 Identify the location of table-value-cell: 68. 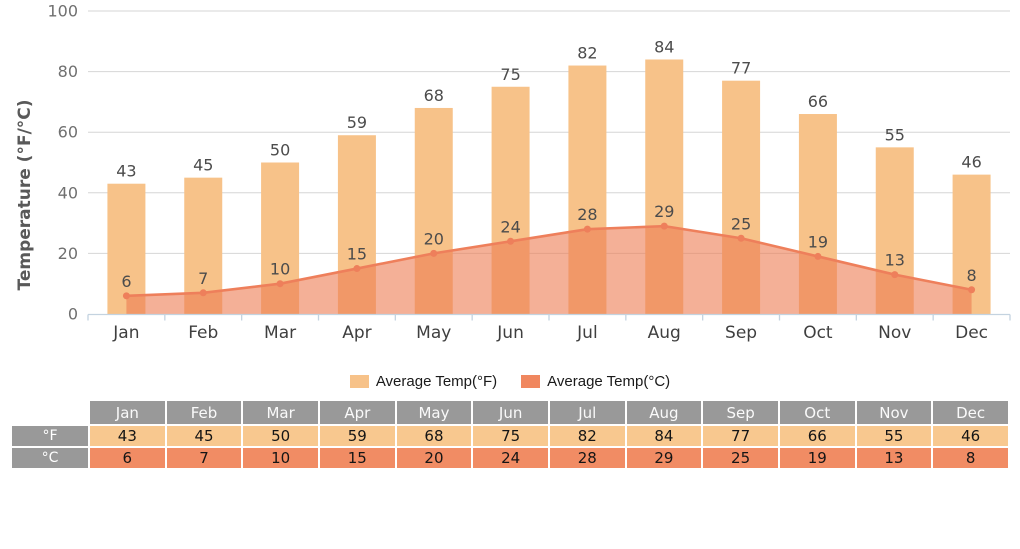
(434, 436).